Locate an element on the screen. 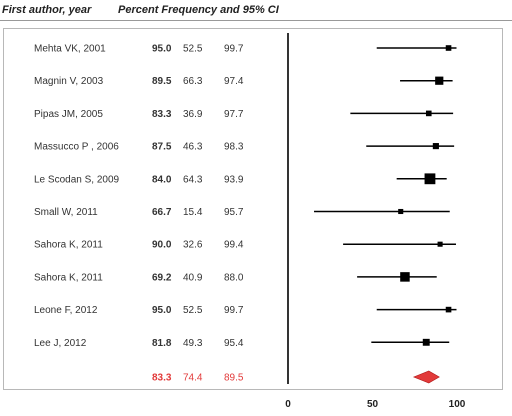 Image resolution: width=512 pixels, height=416 pixels. study-lower-ci: 15.4 is located at coordinates (193, 212).